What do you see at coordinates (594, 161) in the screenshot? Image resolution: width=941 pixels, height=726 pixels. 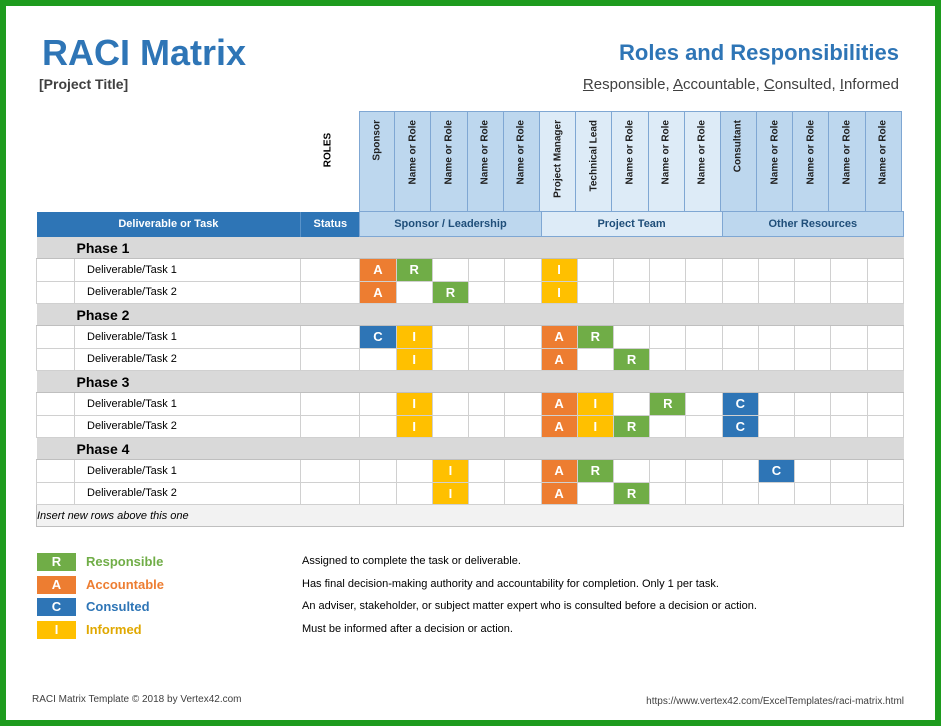 I see `role-header: Technical Lead` at bounding box center [594, 161].